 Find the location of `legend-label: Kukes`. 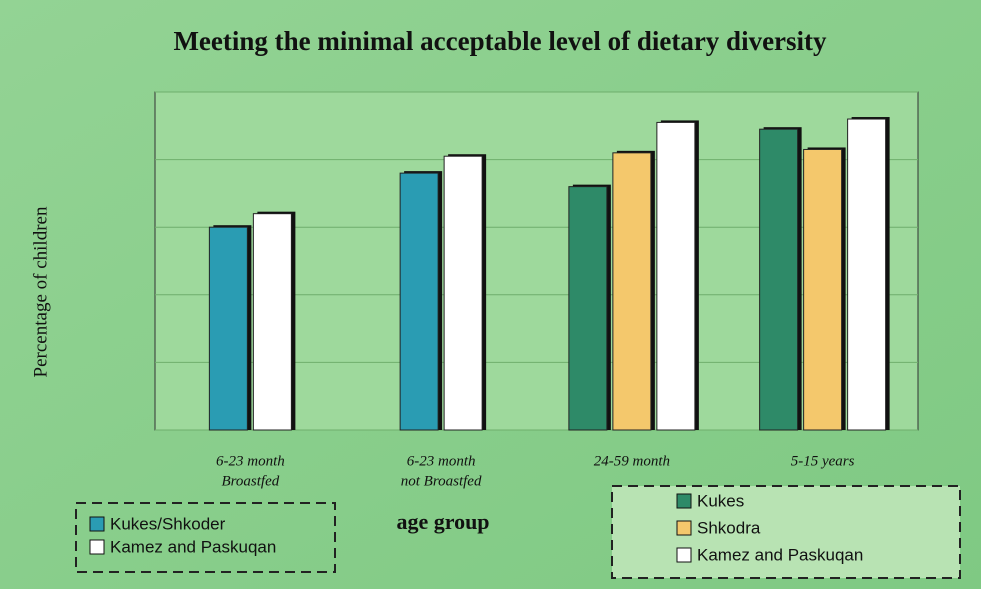

legend-label: Kukes is located at coordinates (720, 500).